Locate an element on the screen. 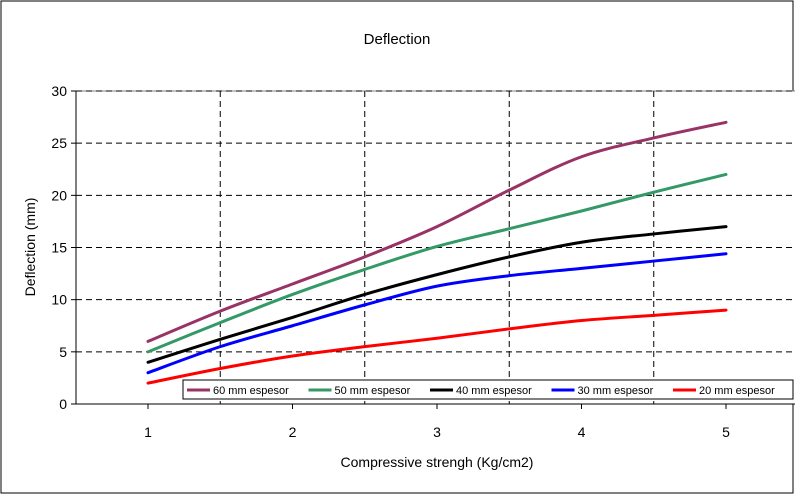 The height and width of the screenshot is (495, 795). y-tick-label: 30 is located at coordinates (59, 91).